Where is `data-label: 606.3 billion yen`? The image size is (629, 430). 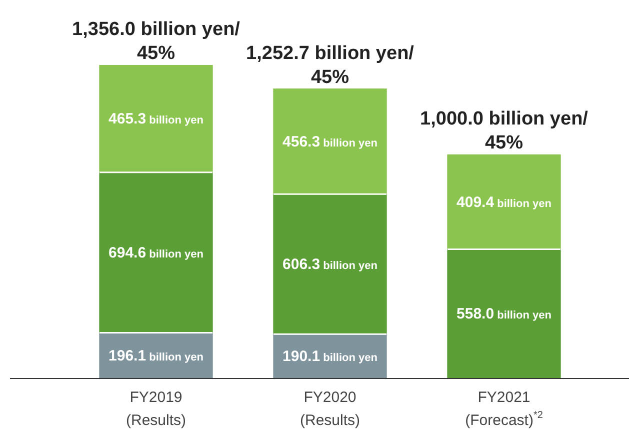
data-label: 606.3 billion yen is located at coordinates (330, 265).